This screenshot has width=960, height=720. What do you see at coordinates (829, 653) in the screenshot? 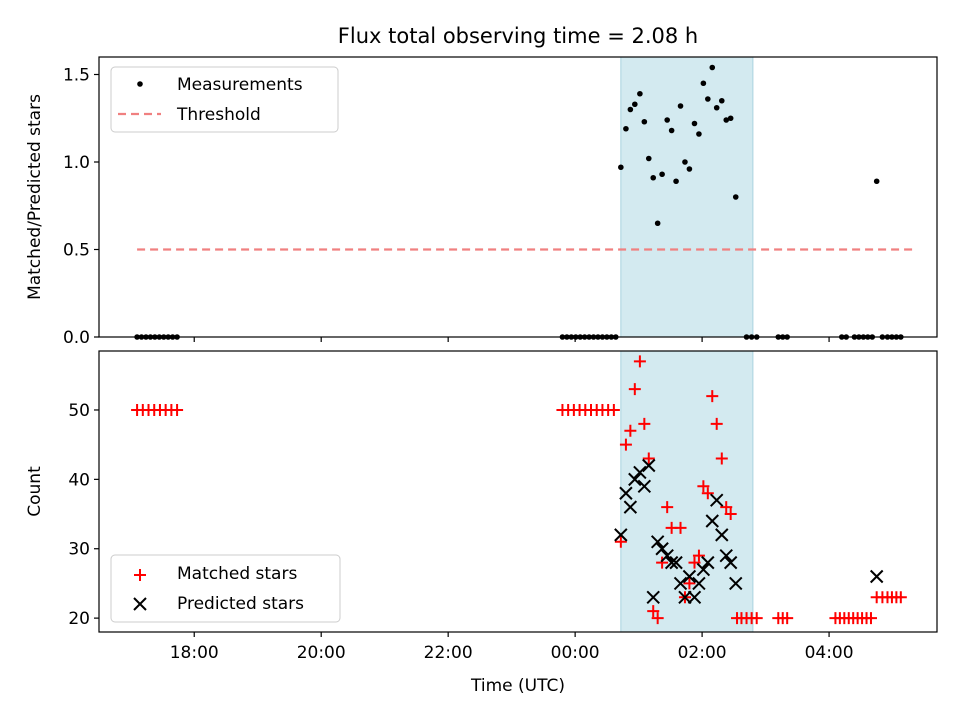
I see `x-tick-label: 04:00` at bounding box center [829, 653].